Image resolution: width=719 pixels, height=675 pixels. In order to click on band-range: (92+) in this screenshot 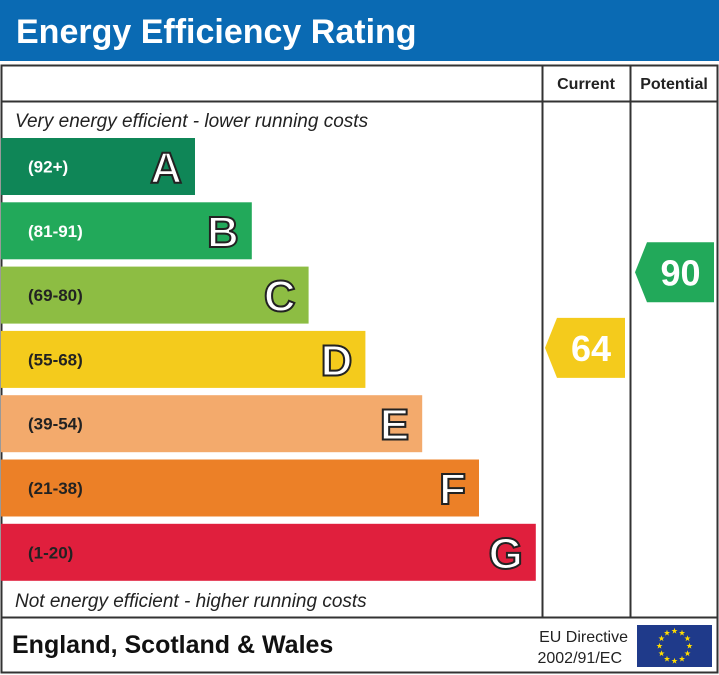, I will do `click(48, 167)`.